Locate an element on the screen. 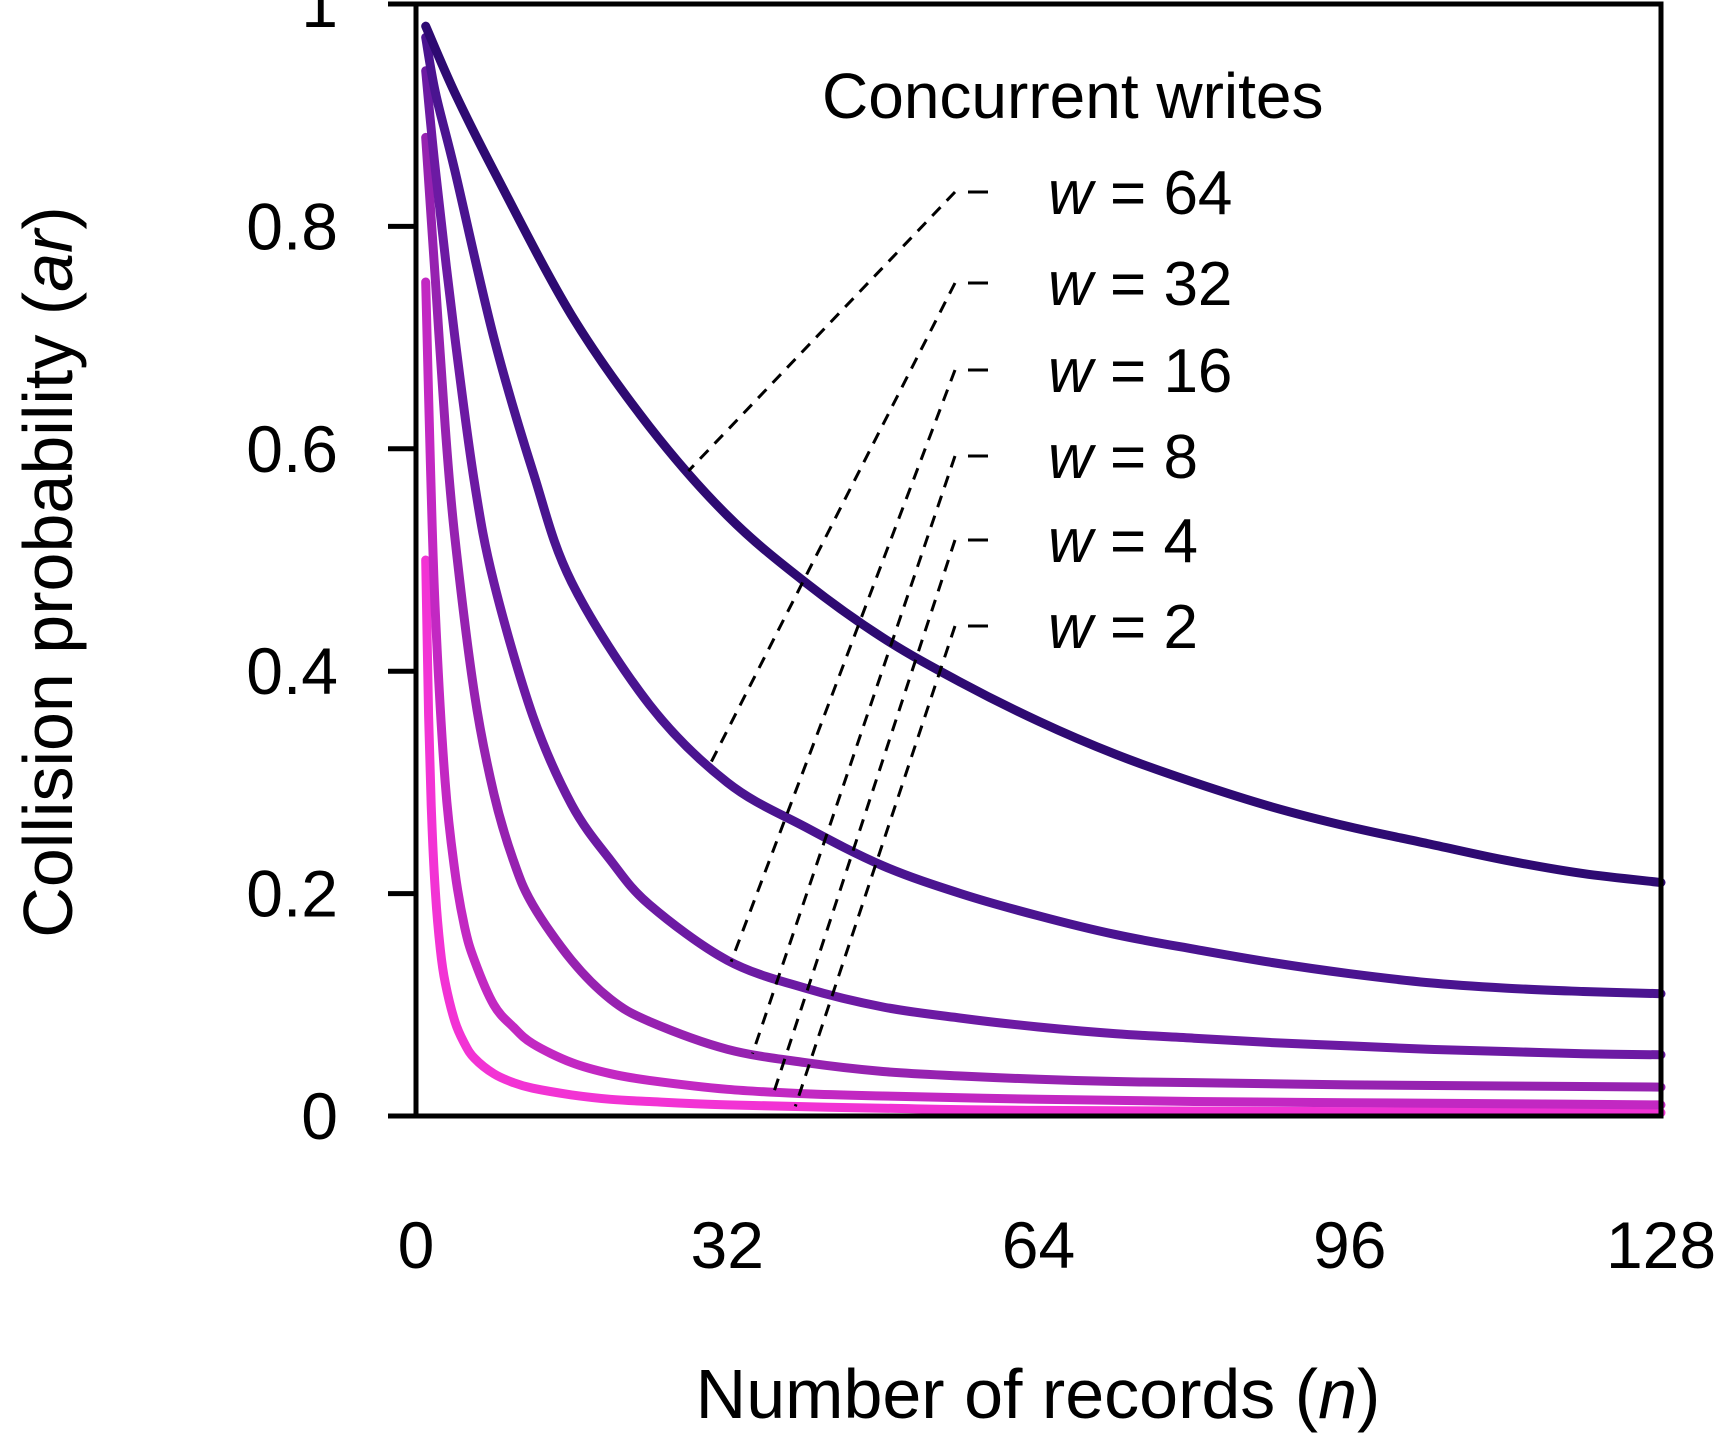 This screenshot has height=1446, width=1730. legend-title: Concurrent writes is located at coordinates (1073, 96).